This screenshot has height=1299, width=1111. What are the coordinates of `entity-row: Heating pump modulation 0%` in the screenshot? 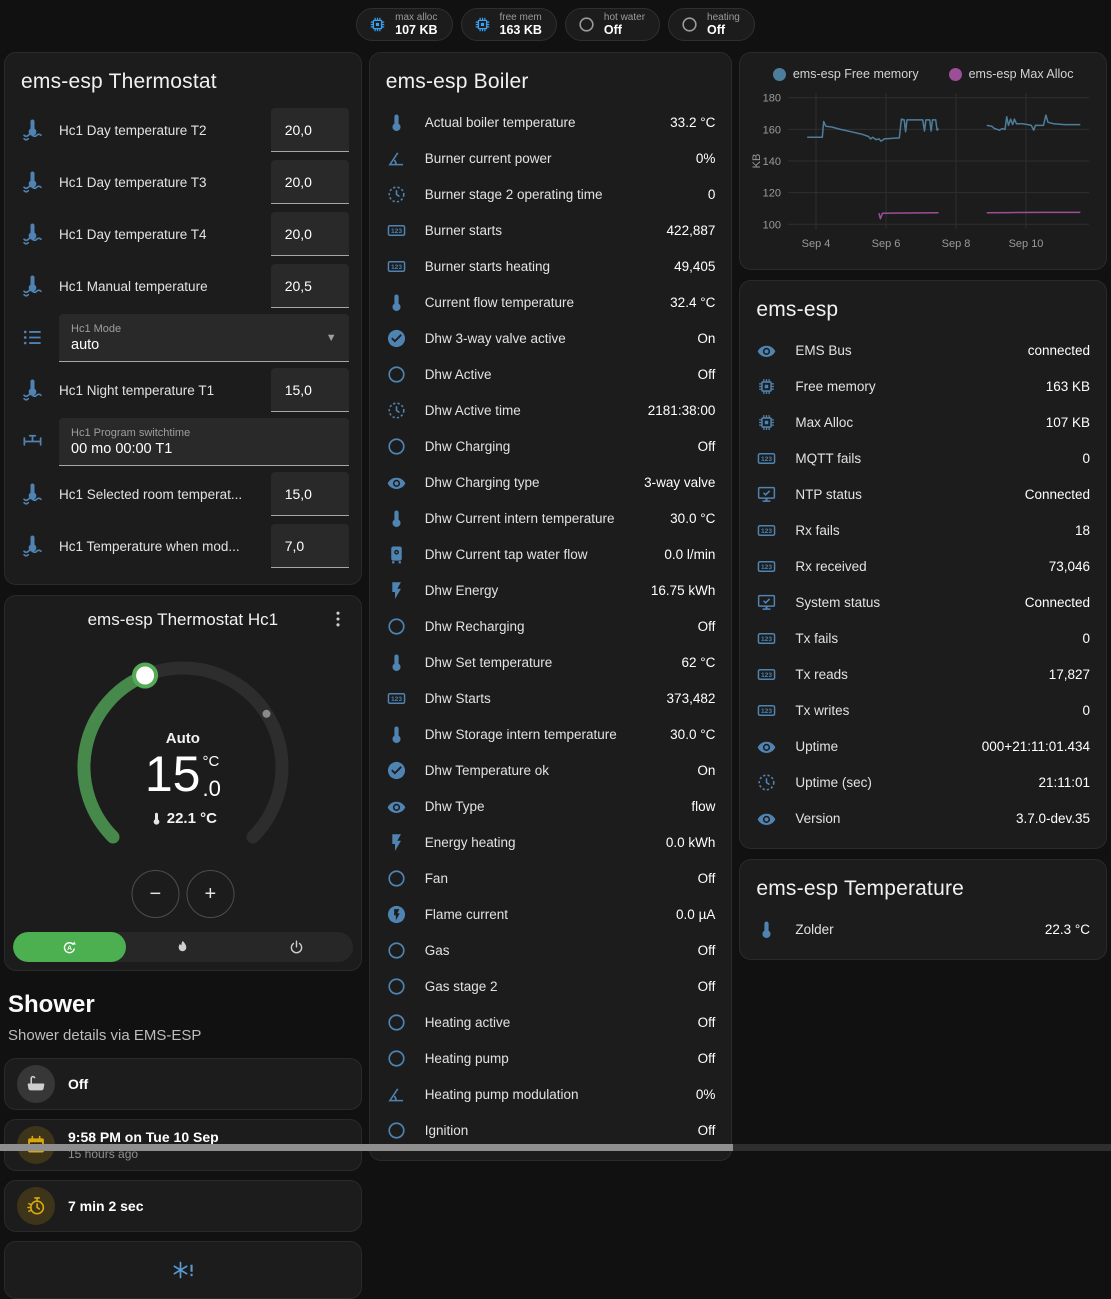 It's located at (551, 1094).